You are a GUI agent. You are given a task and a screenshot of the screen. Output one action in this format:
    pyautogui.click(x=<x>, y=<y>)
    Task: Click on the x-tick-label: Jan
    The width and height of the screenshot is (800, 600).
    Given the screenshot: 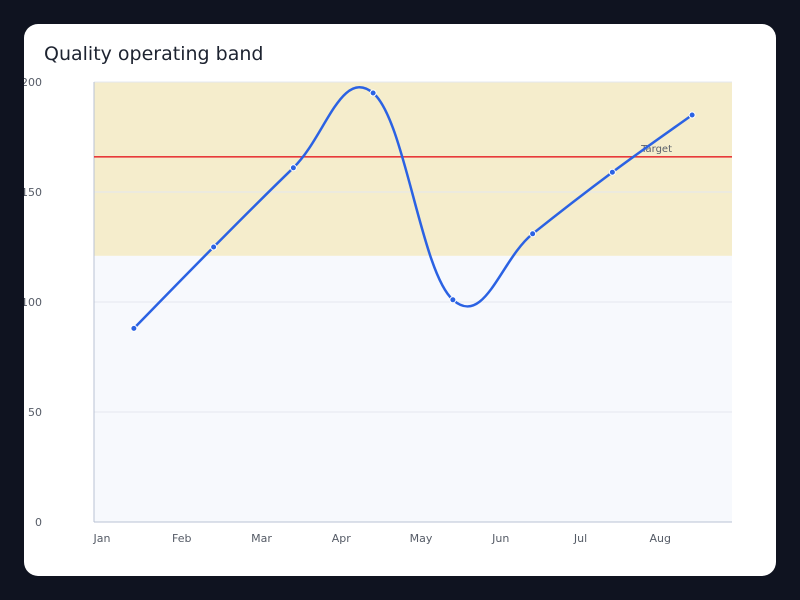 What is the action you would take?
    pyautogui.click(x=102, y=538)
    